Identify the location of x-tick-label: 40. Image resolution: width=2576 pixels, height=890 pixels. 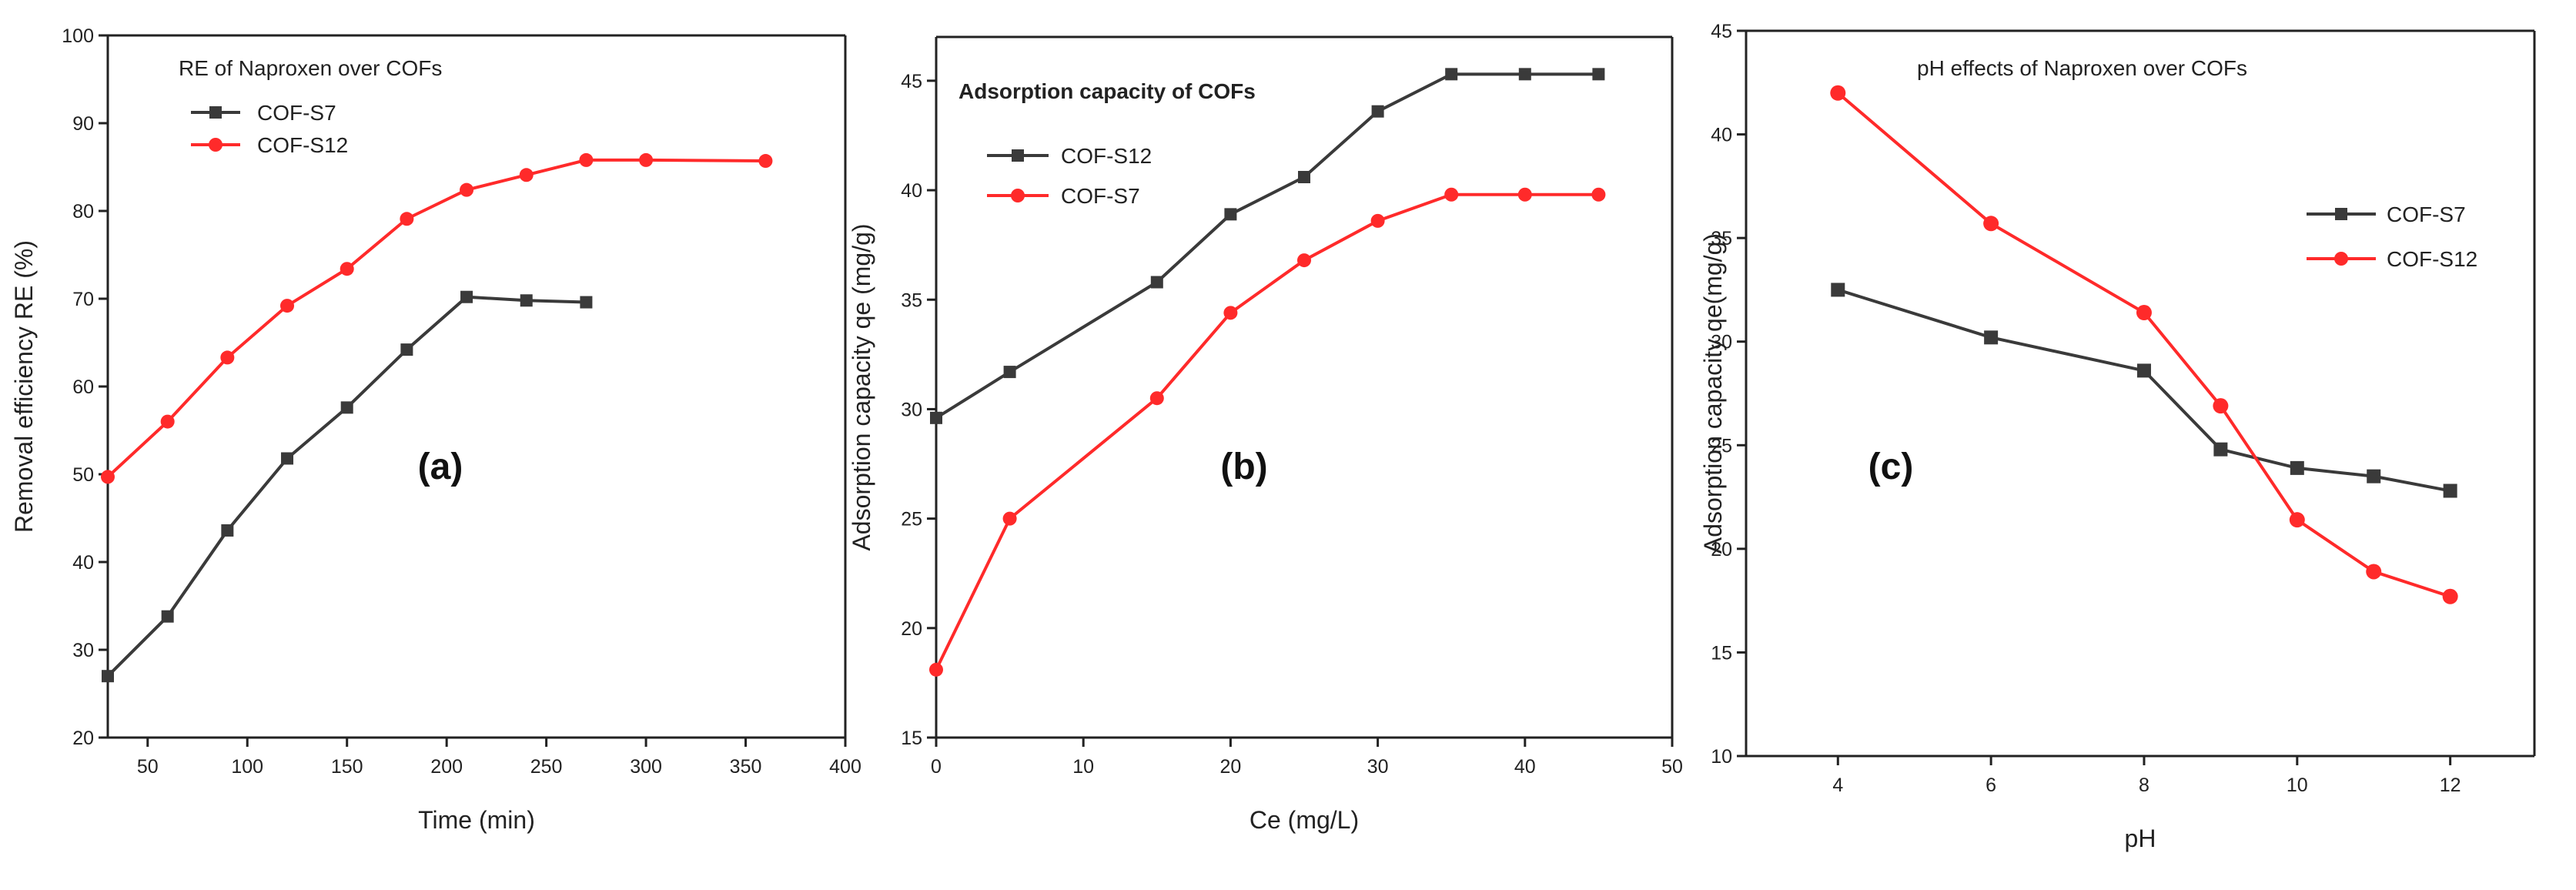
(1525, 767).